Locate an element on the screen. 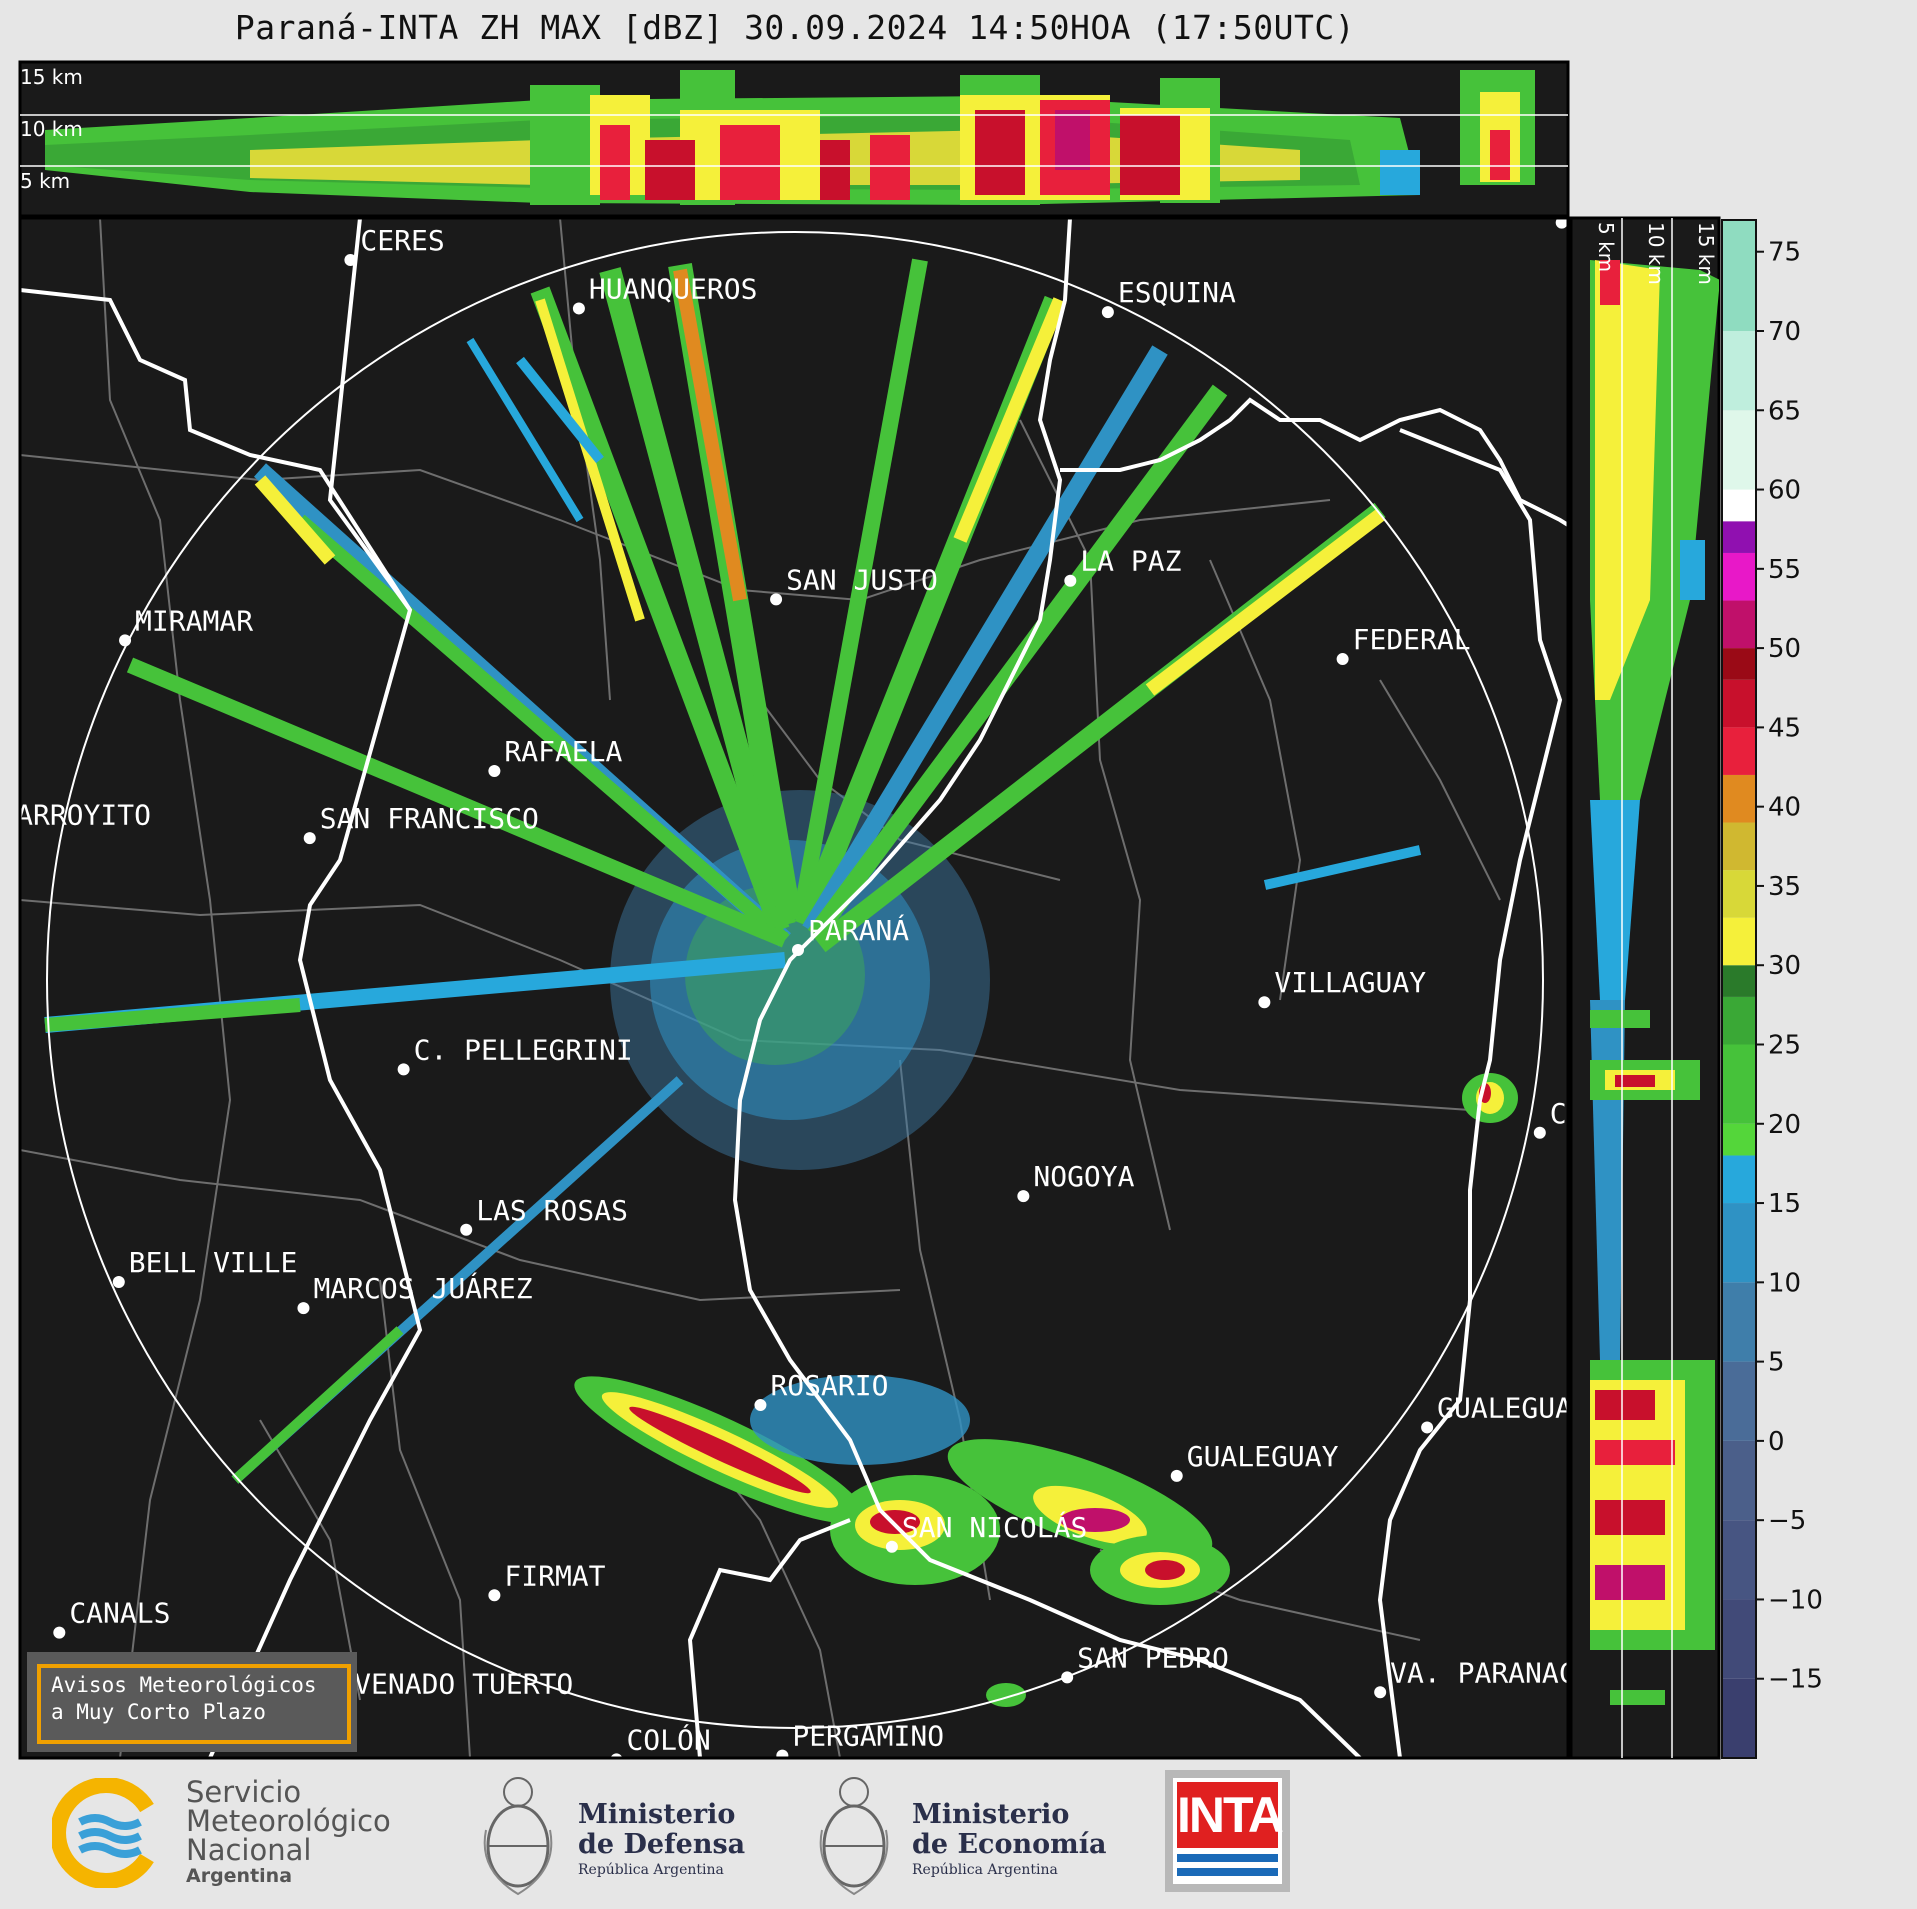 Image resolution: width=1917 pixels, height=1909 pixels. colorbar-tick-label: 55 is located at coordinates (1784, 570).